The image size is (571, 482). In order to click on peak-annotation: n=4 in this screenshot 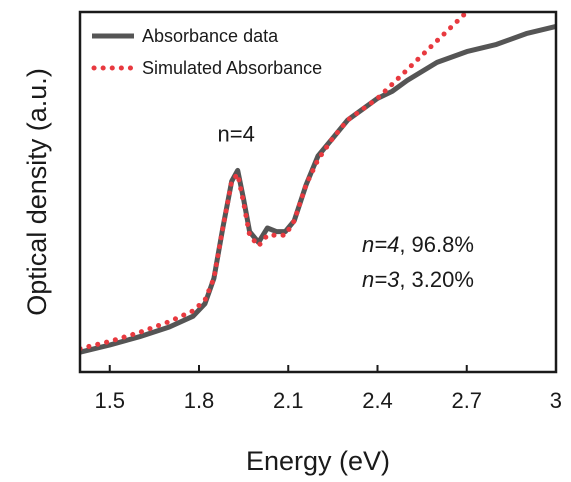, I will do `click(236, 134)`.